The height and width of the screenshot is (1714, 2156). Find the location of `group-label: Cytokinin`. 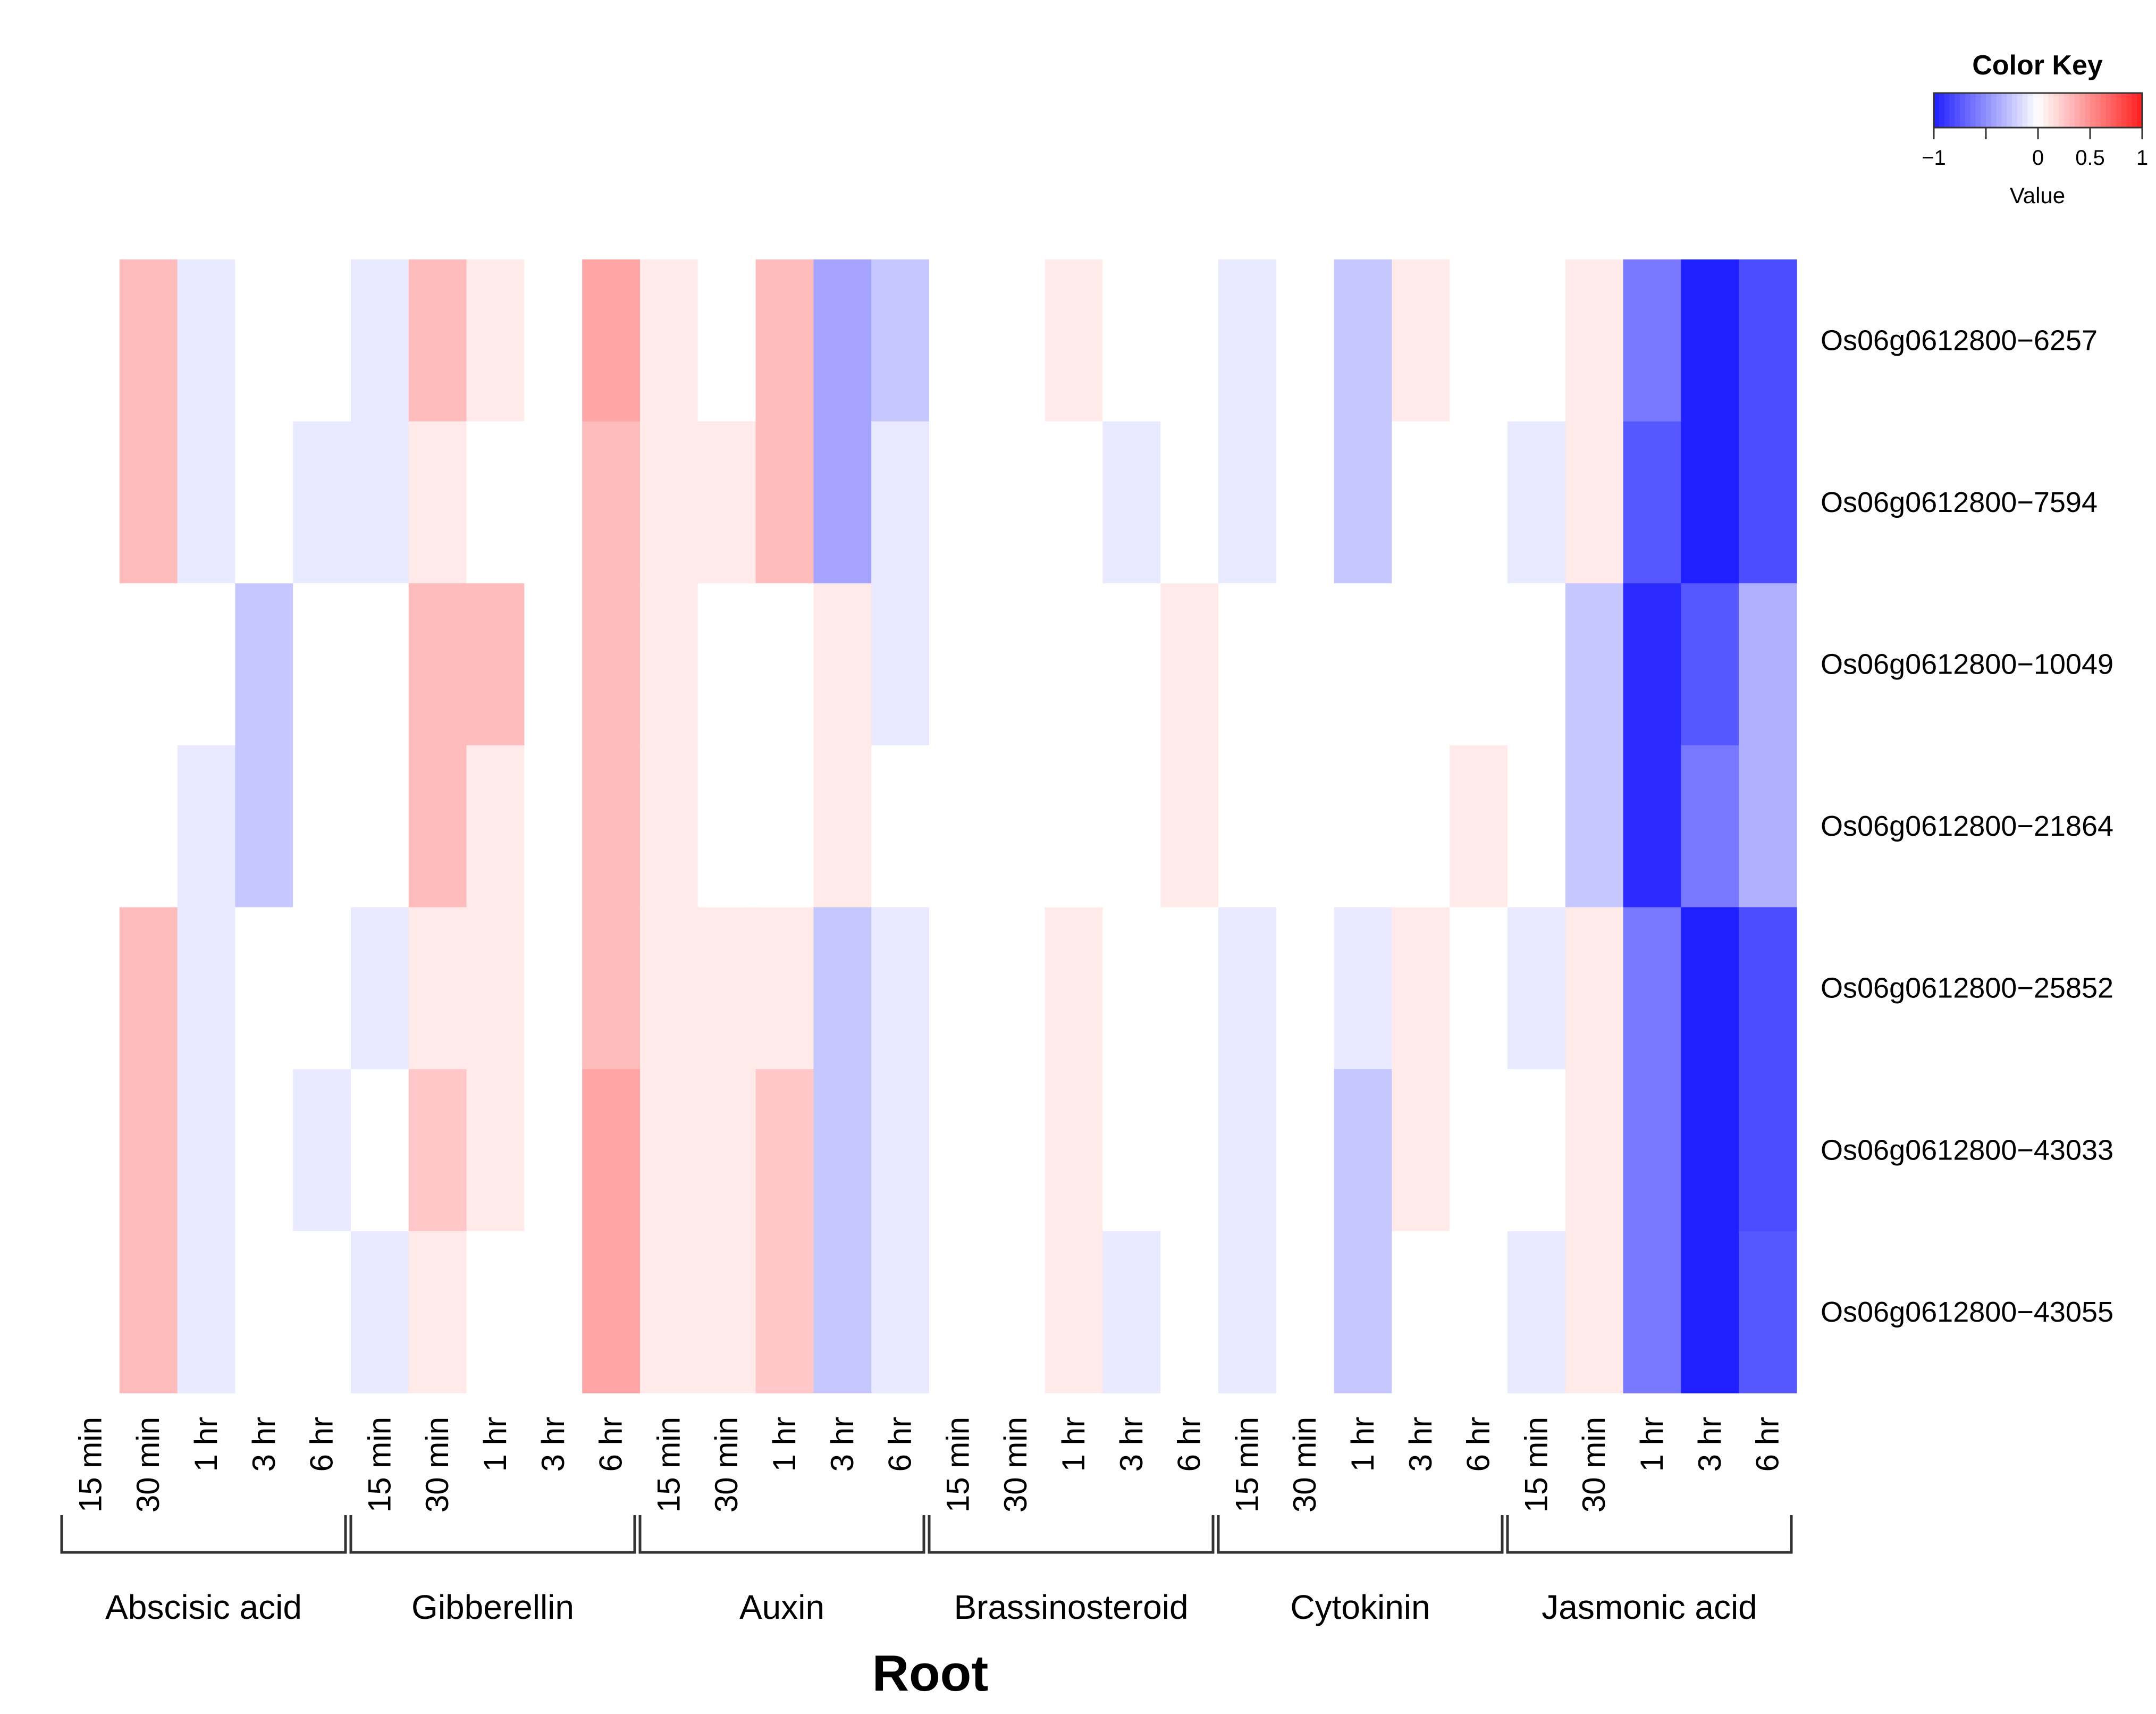

group-label: Cytokinin is located at coordinates (1360, 1607).